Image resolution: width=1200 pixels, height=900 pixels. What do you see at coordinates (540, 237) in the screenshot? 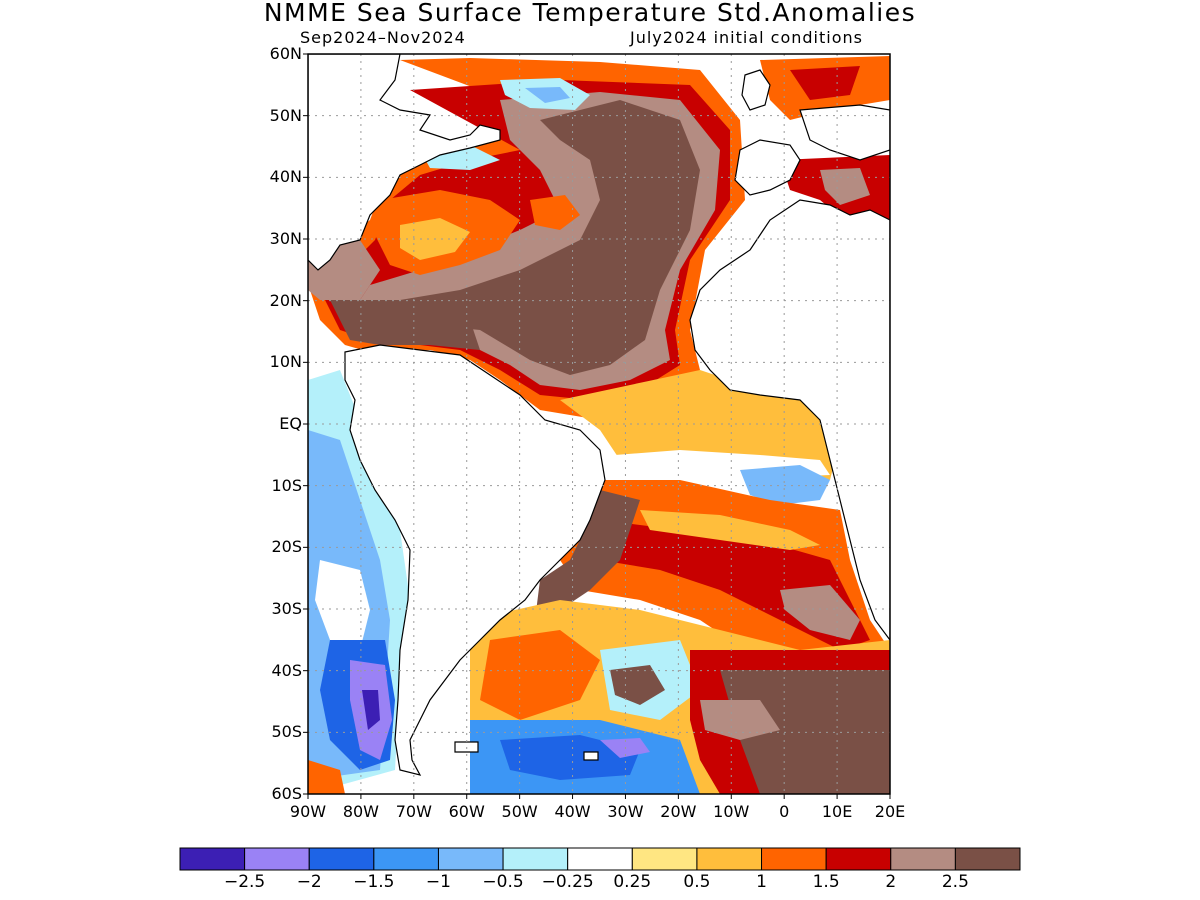
I see `extreme-warm-north-atlantic` at bounding box center [540, 237].